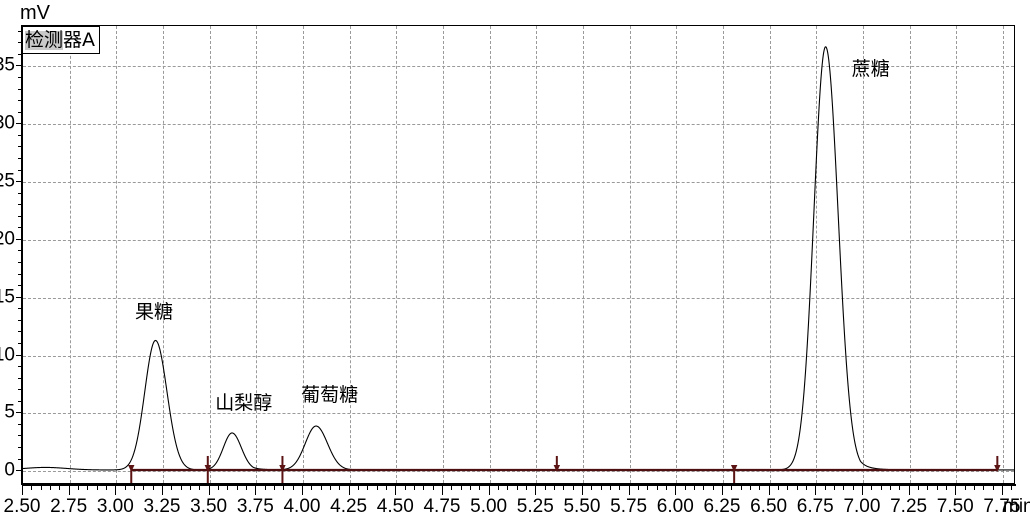 The width and height of the screenshot is (1030, 527). I want to click on x-axis-tick-label: 2.75, so click(69, 506).